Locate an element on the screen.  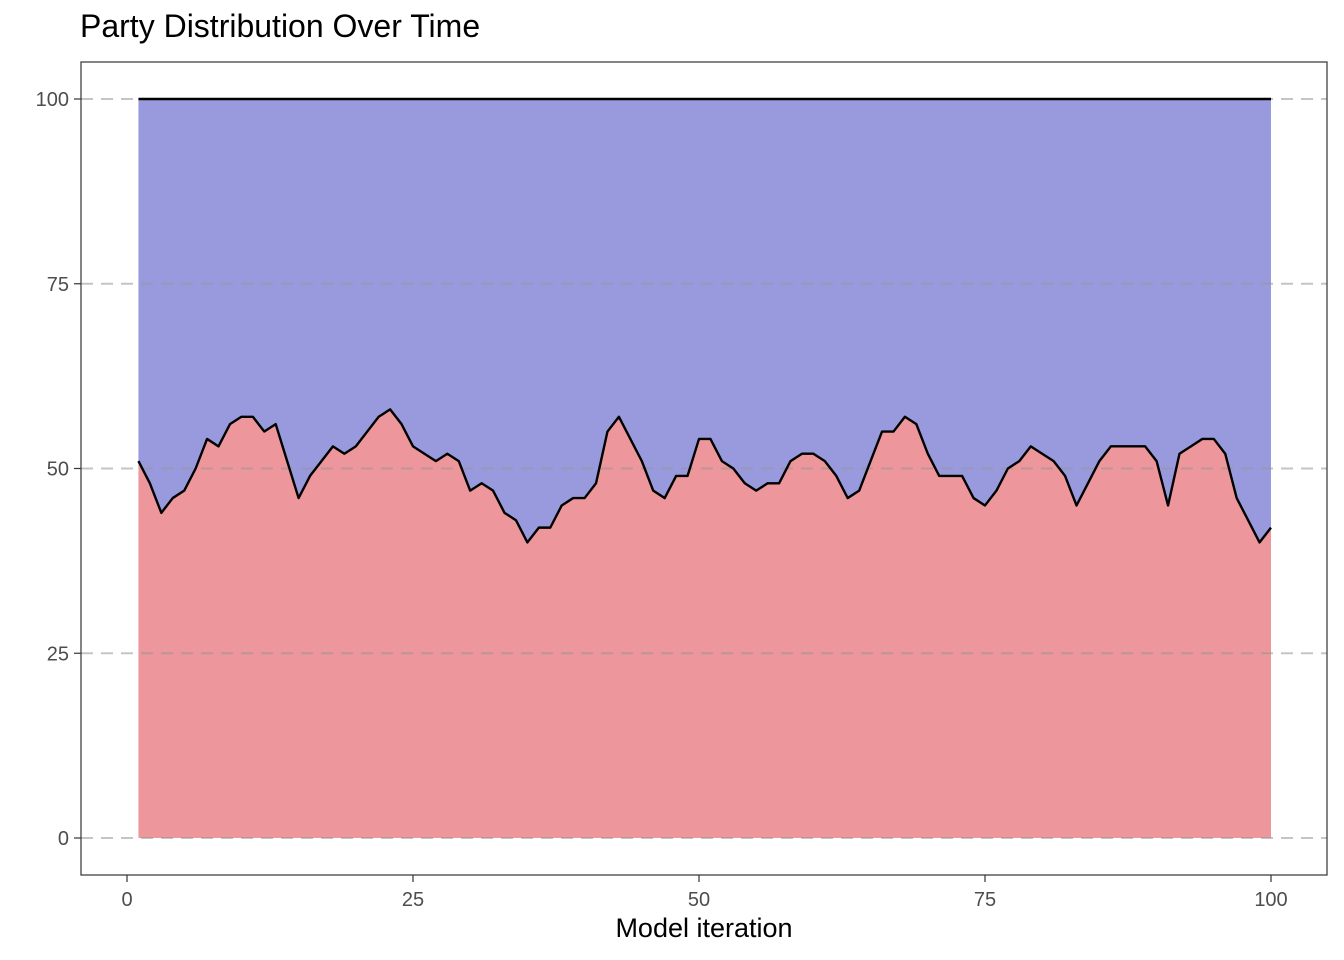
y-tick-label: 25 is located at coordinates (58, 654).